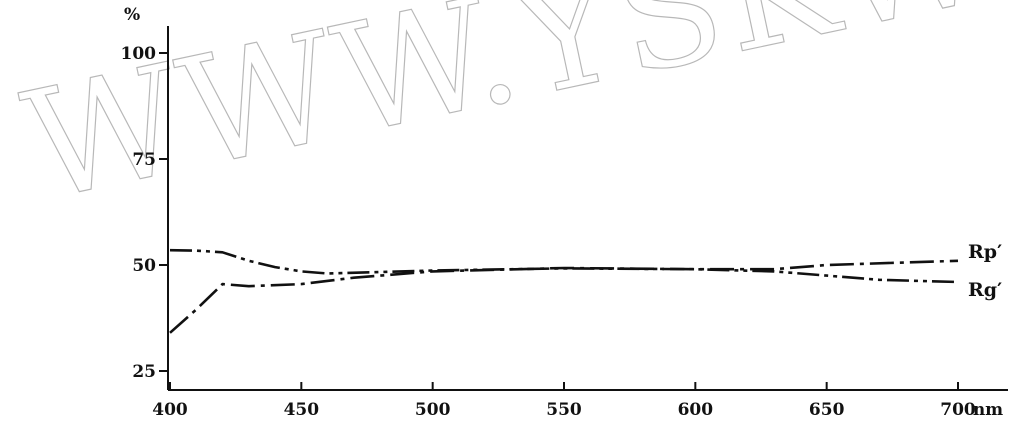 The height and width of the screenshot is (425, 1022). What do you see at coordinates (985, 290) in the screenshot?
I see `series-label-rg: Rg′` at bounding box center [985, 290].